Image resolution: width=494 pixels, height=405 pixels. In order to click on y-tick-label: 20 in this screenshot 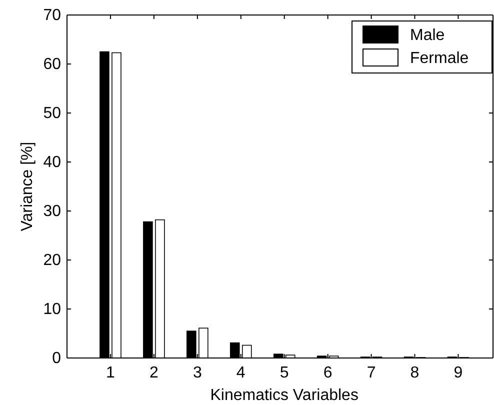, I will do `click(52, 261)`.